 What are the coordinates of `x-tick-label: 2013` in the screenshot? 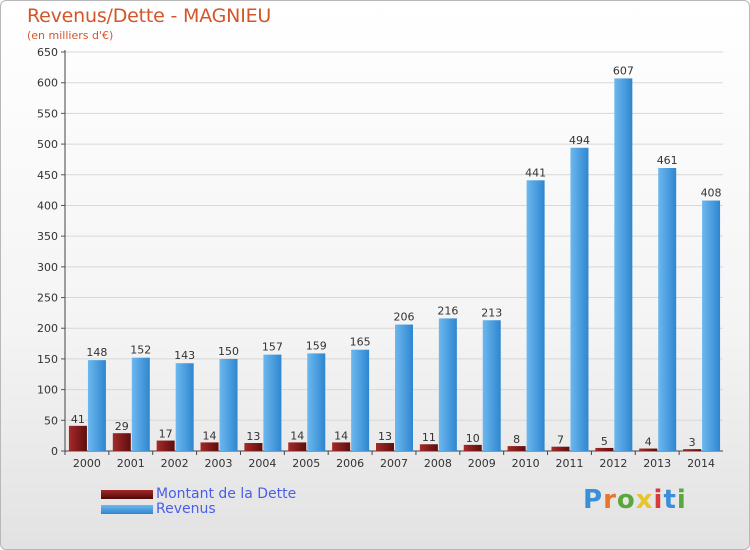 It's located at (657, 463).